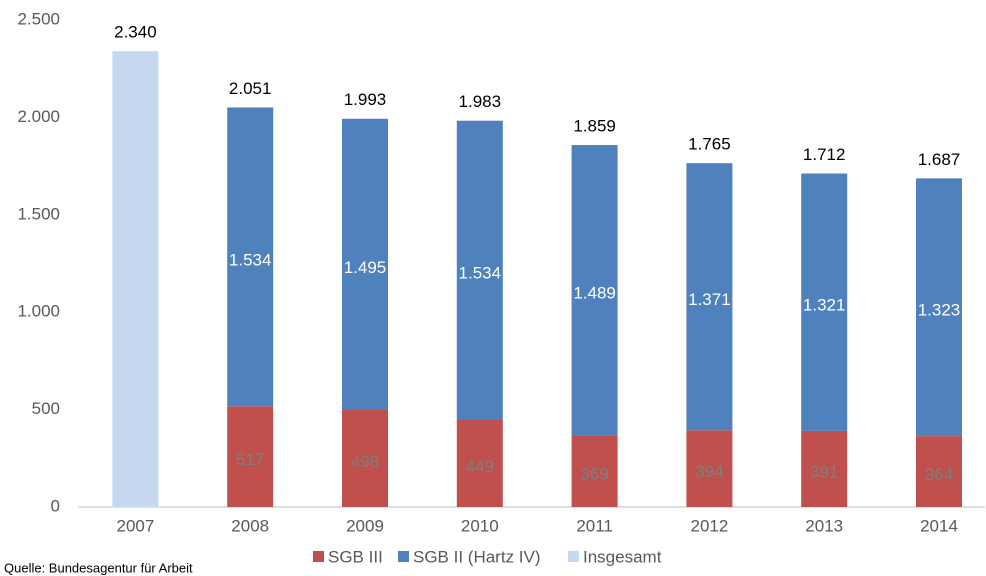  Describe the element at coordinates (939, 159) in the screenshot. I see `total-label: 1.687` at that location.